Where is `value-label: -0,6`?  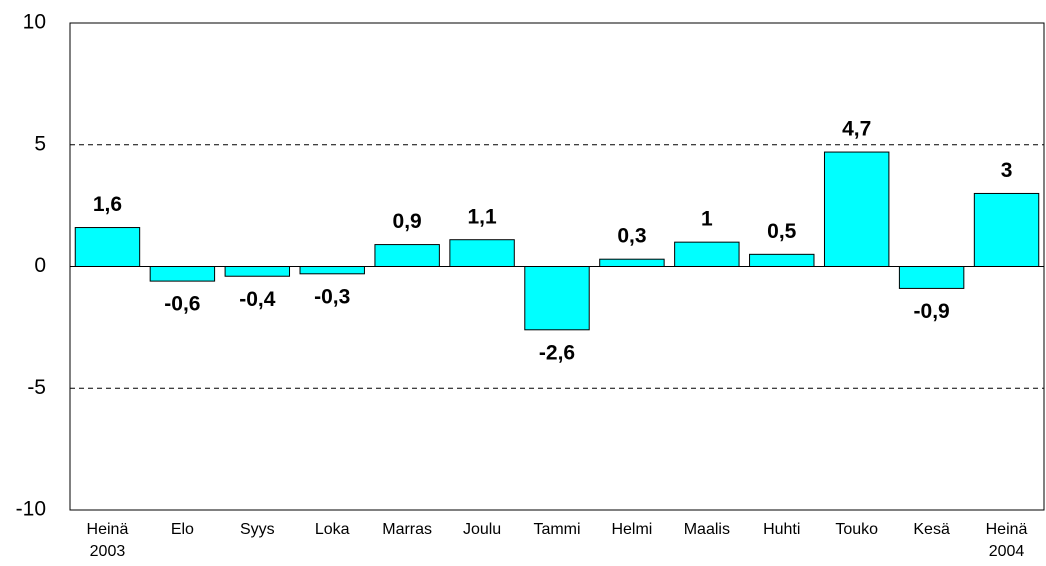 value-label: -0,6 is located at coordinates (182, 304).